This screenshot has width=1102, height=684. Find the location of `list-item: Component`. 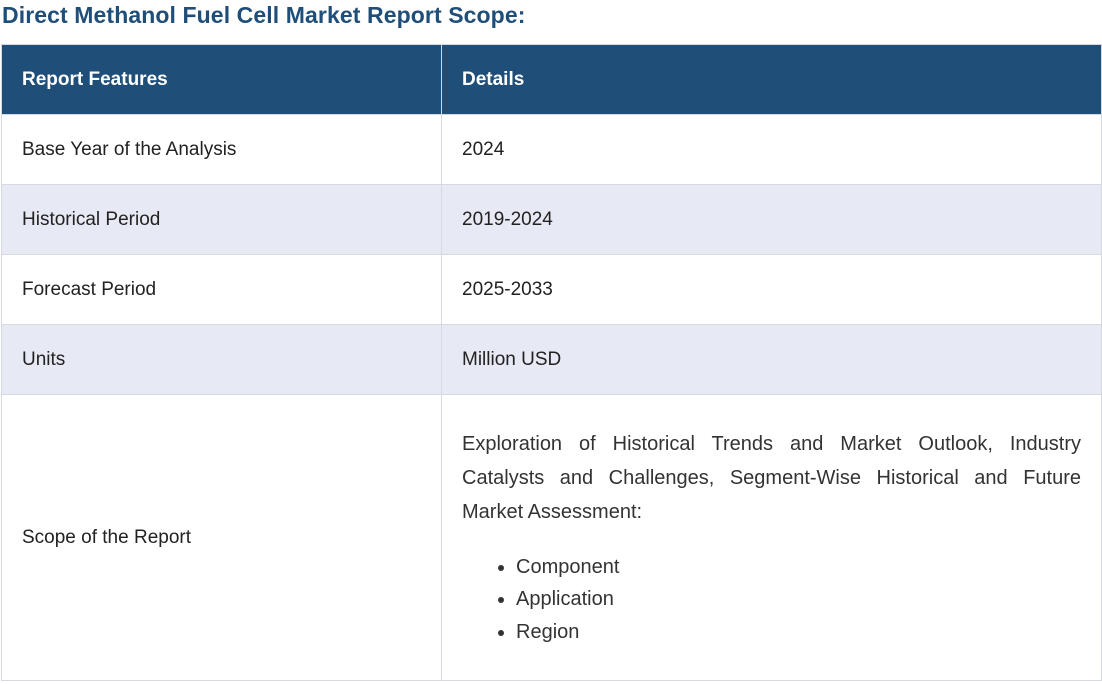

list-item: Component is located at coordinates (798, 567).